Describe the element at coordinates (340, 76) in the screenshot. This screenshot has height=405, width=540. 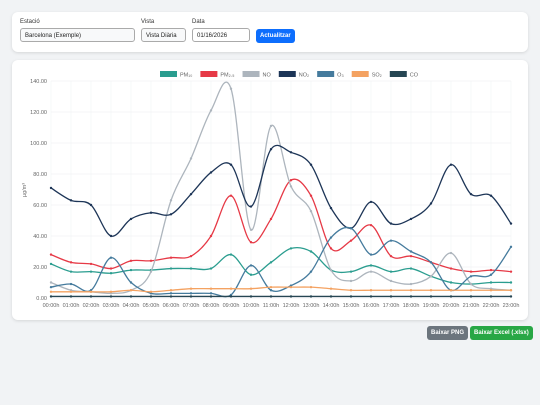
I see `legend-label: O₃` at that location.